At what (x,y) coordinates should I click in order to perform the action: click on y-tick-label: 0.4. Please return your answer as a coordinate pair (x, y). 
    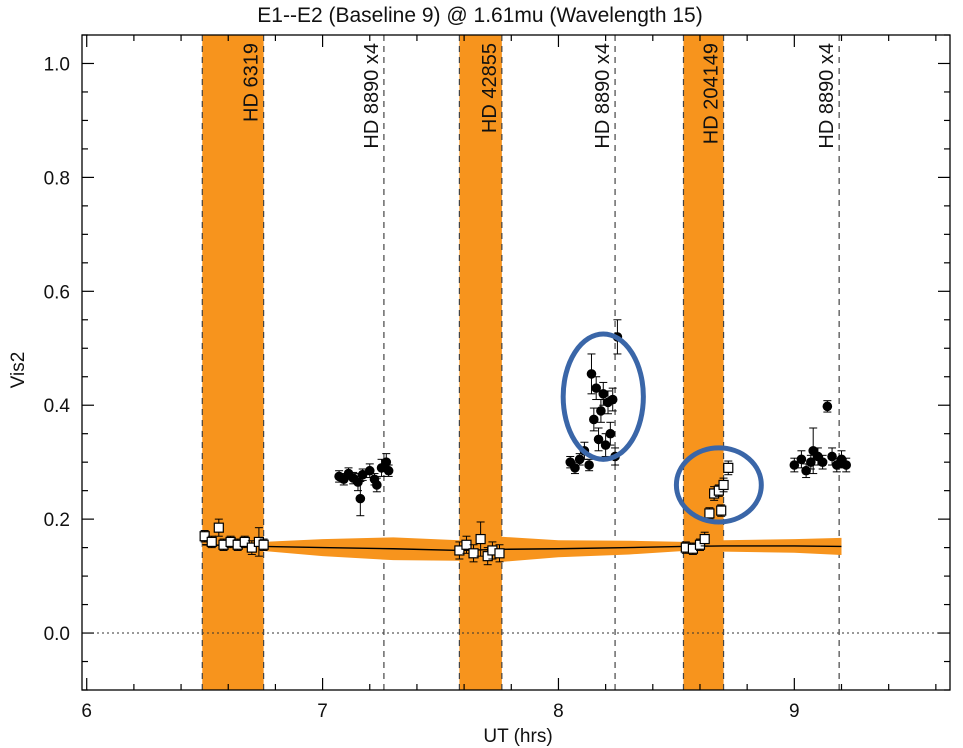
    Looking at the image, I should click on (57, 406).